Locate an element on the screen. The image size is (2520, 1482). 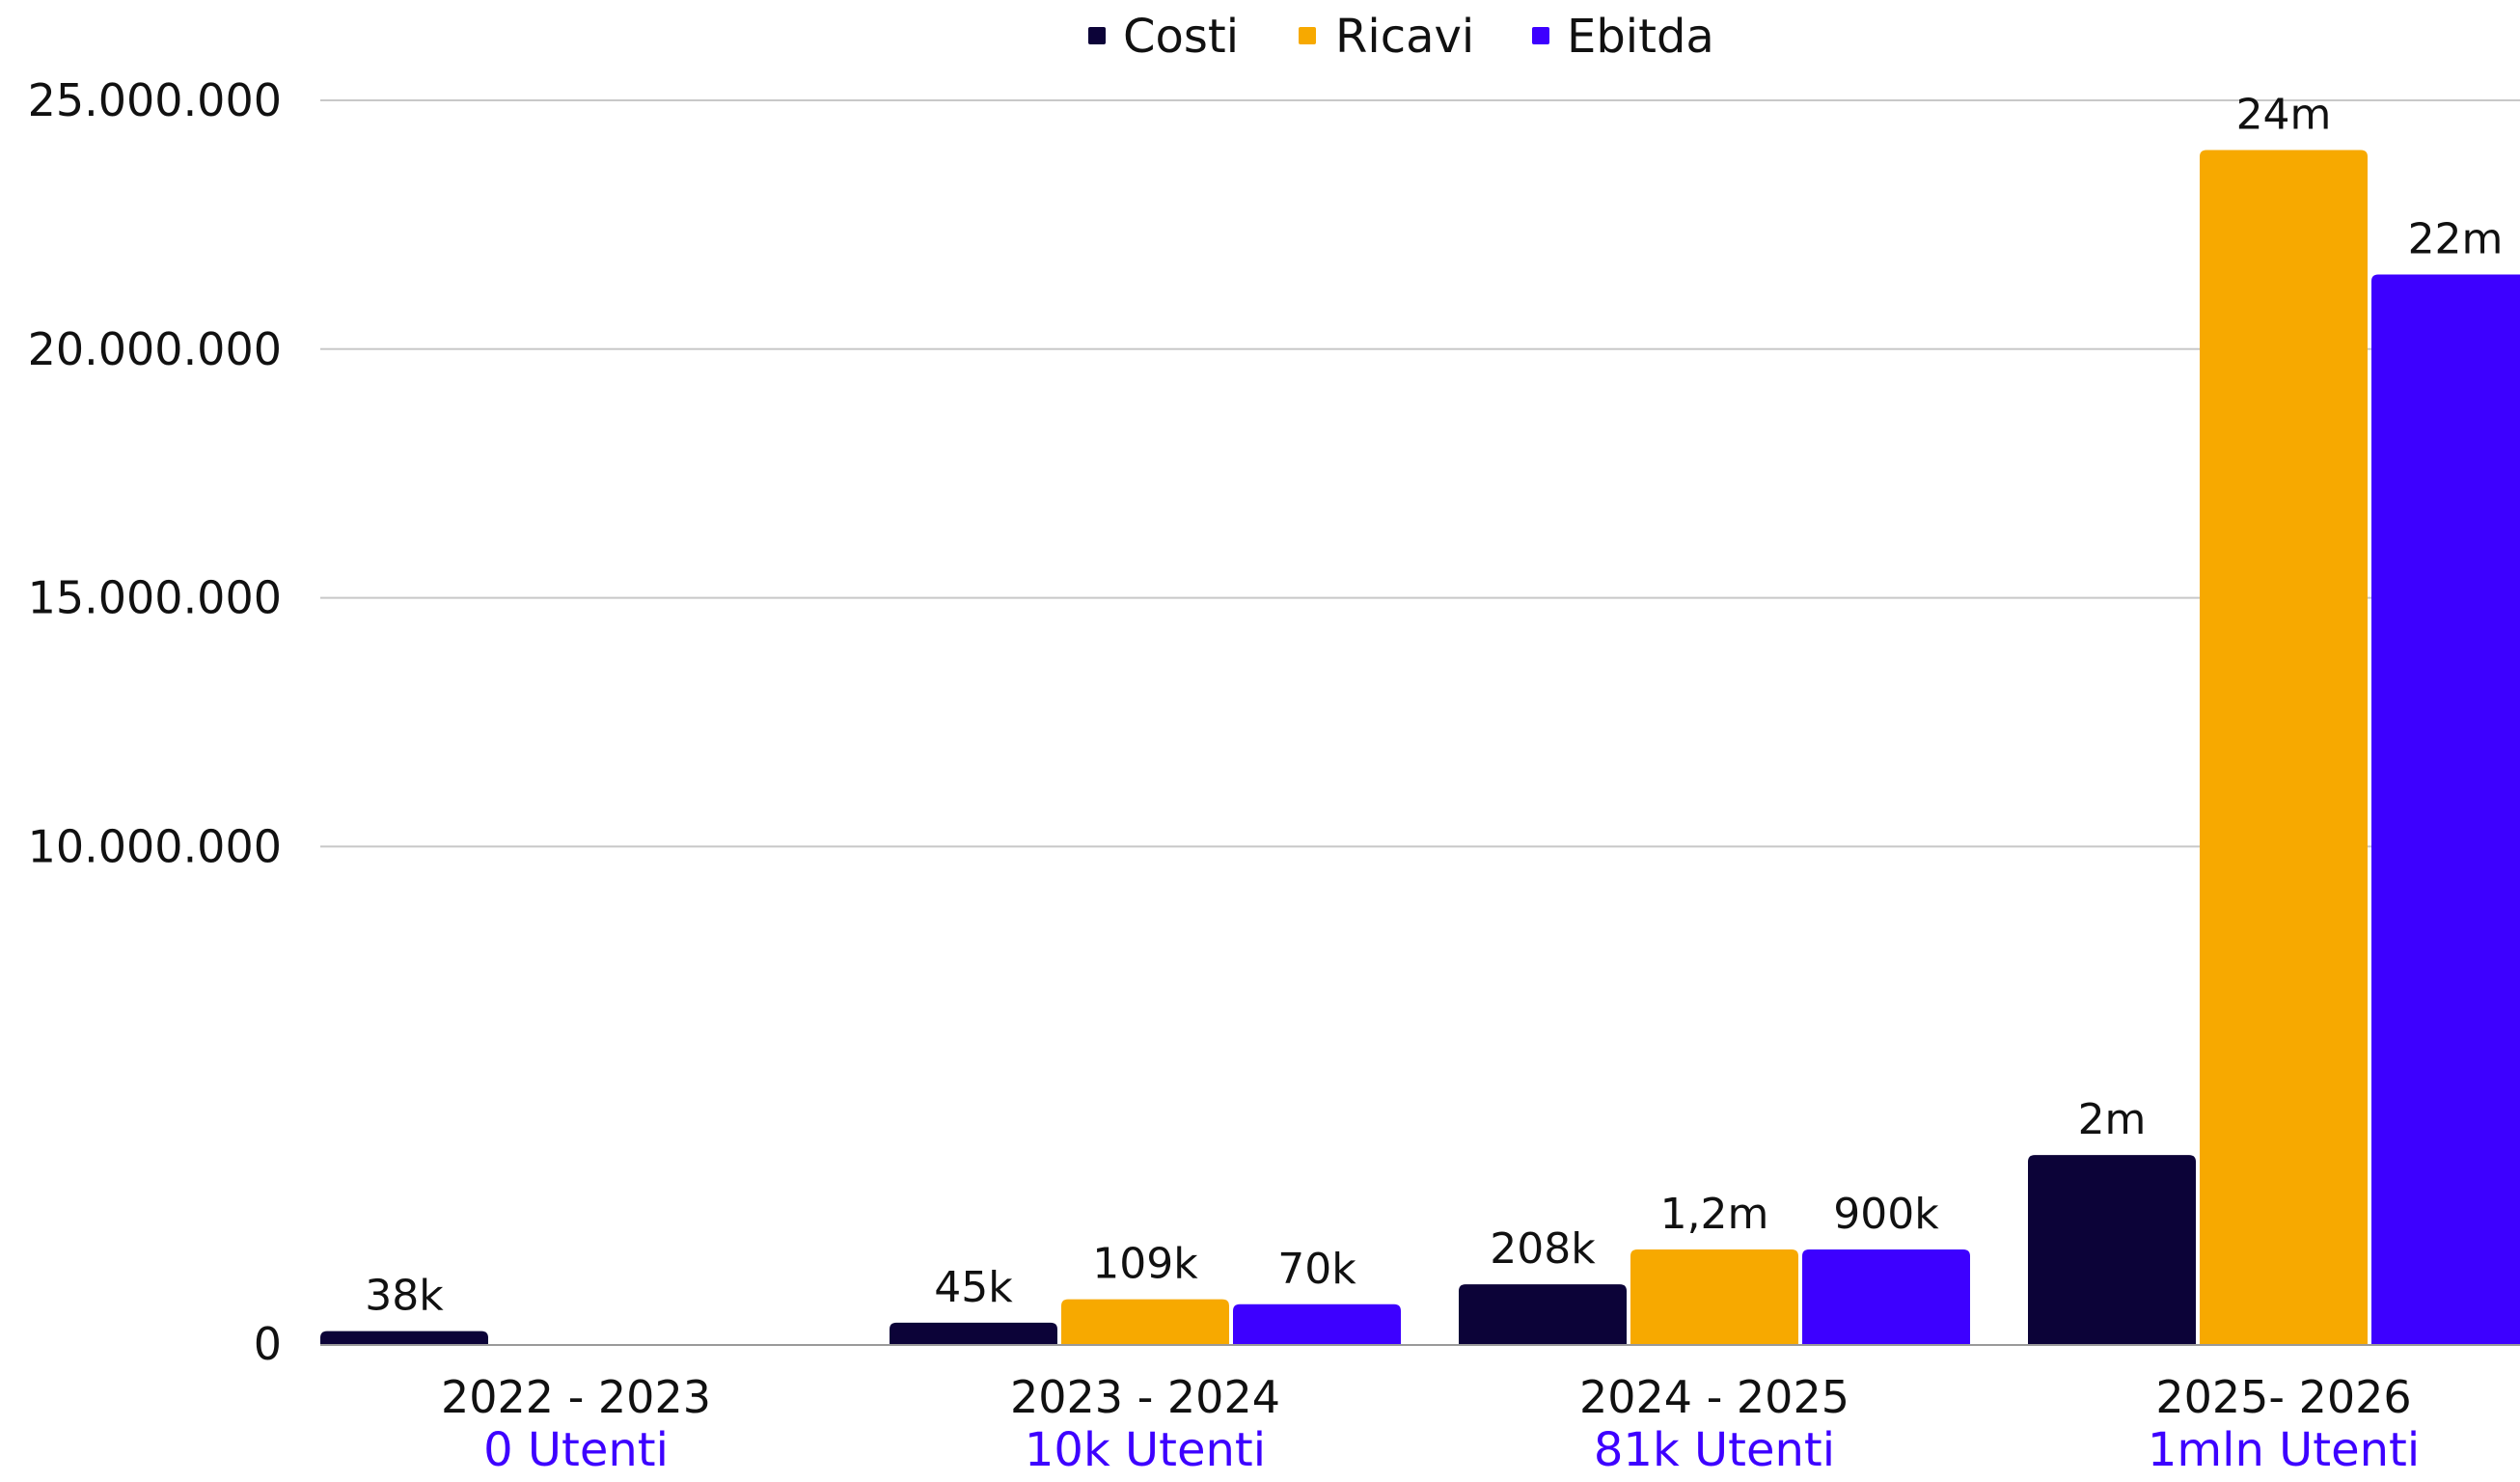
data-label: 1,2m is located at coordinates (1715, 1214).